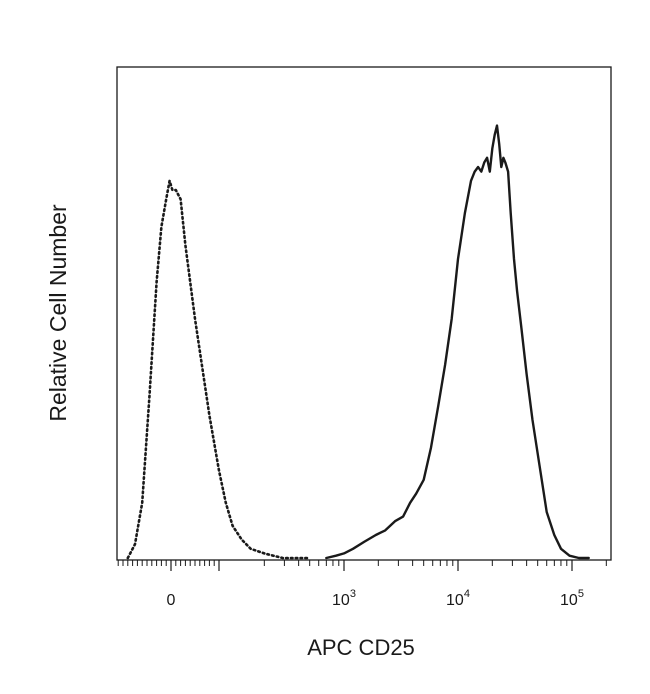 The width and height of the screenshot is (650, 694). Describe the element at coordinates (375, 598) in the screenshot. I see `x-axis-tick-labels: 0 10³ 10⁴ 10⁵` at that location.